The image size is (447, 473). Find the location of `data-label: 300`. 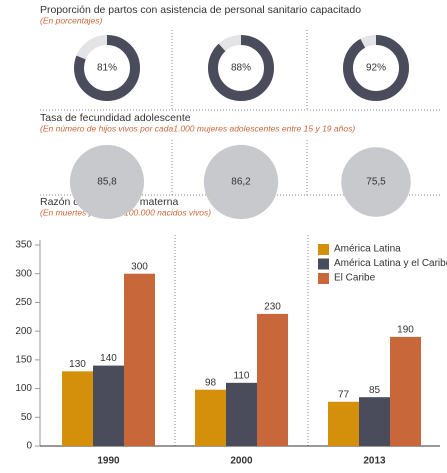

data-label: 300 is located at coordinates (139, 266).